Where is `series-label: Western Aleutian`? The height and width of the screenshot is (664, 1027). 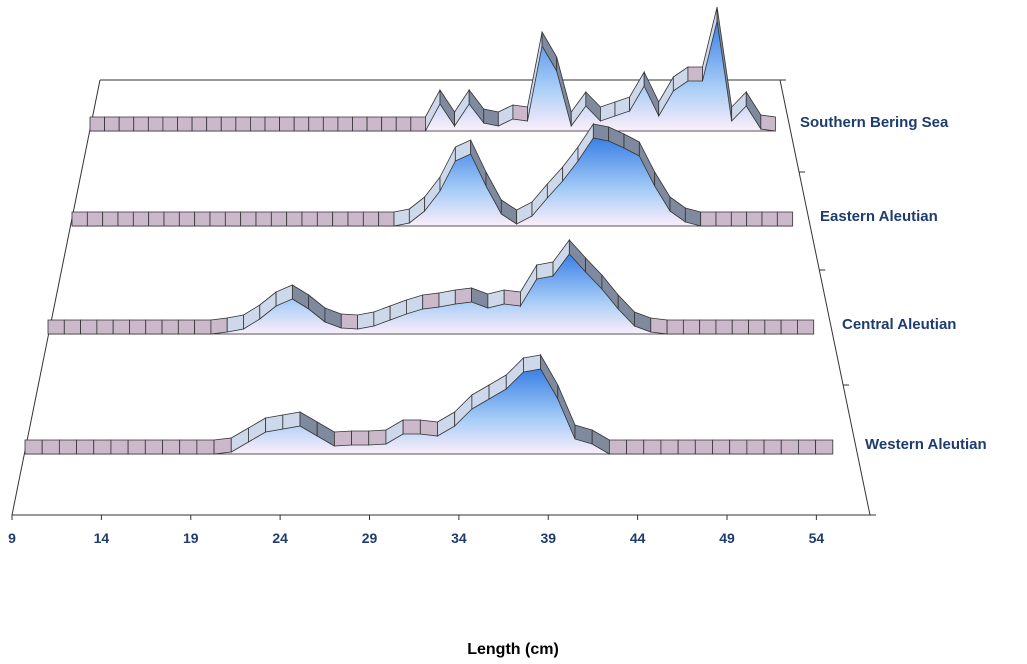 series-label: Western Aleutian is located at coordinates (926, 444).